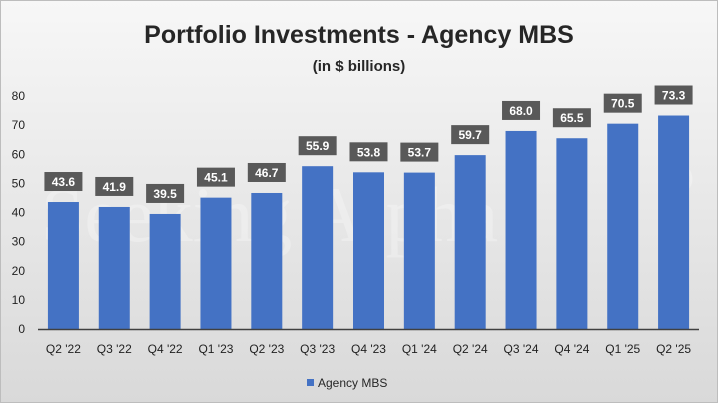 This screenshot has height=403, width=718. Describe the element at coordinates (419, 349) in the screenshot. I see `x-tick-label: Q1 '24` at that location.